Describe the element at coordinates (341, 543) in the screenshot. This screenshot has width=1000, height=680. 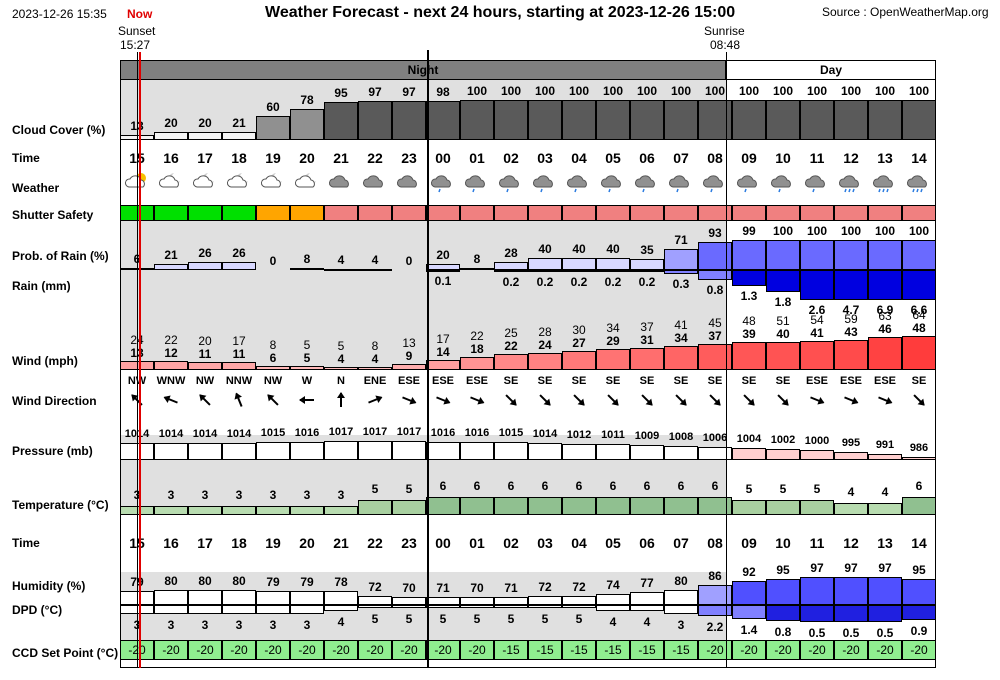
I see `time-cell-2: 21` at that location.